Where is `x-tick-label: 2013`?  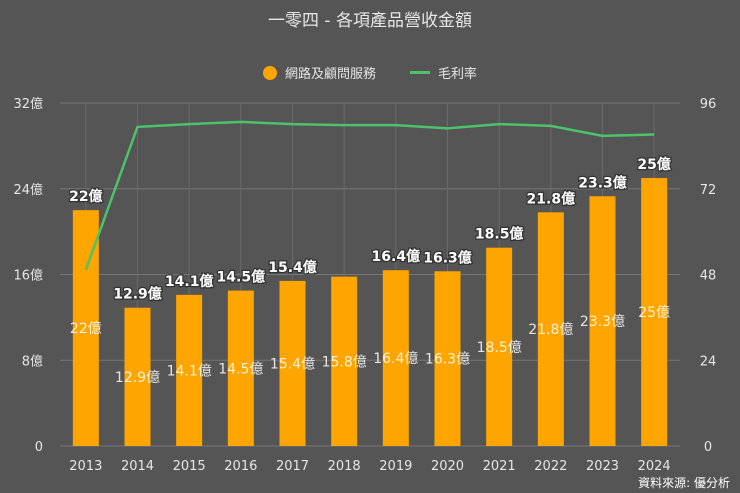 x-tick-label: 2013 is located at coordinates (85, 466).